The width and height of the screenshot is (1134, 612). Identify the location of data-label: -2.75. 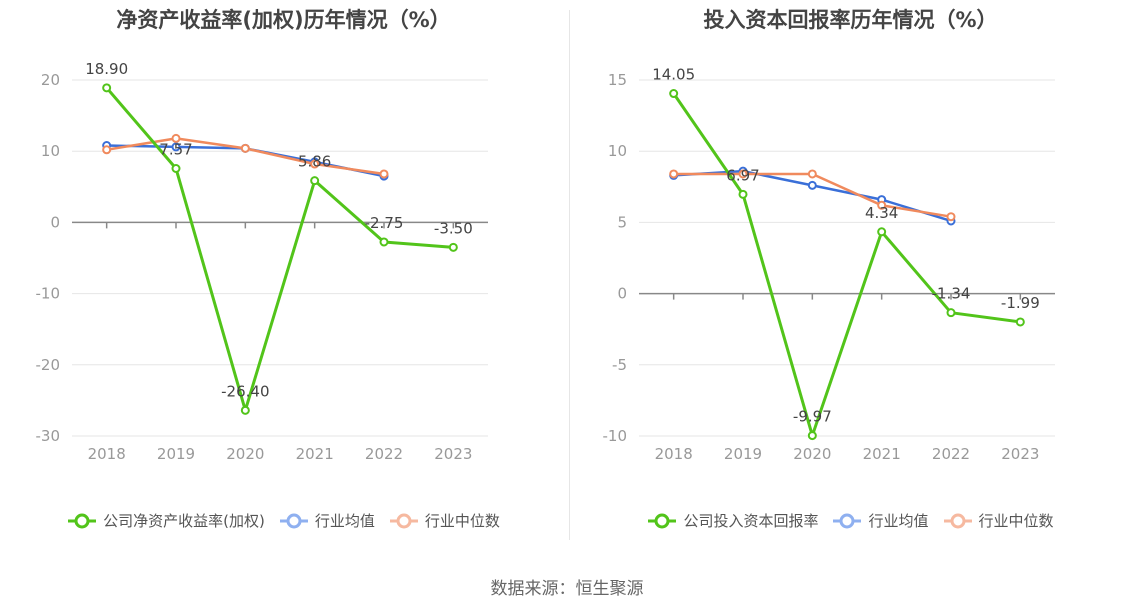
(384, 223).